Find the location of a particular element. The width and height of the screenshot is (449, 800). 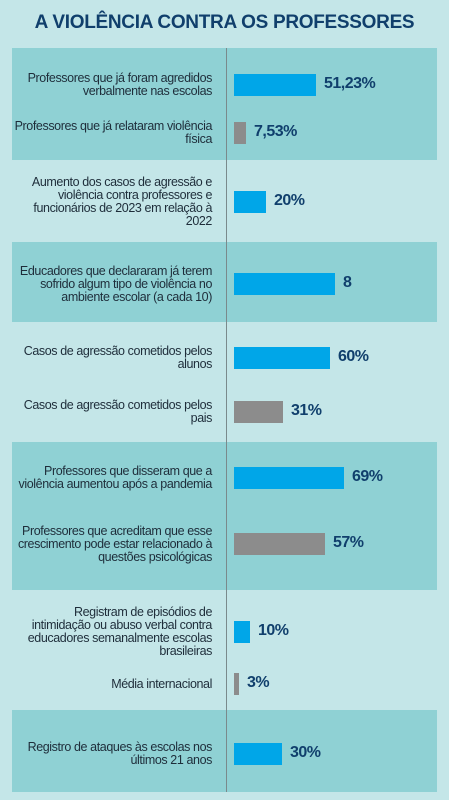

bar-value-label: 57% is located at coordinates (348, 542).